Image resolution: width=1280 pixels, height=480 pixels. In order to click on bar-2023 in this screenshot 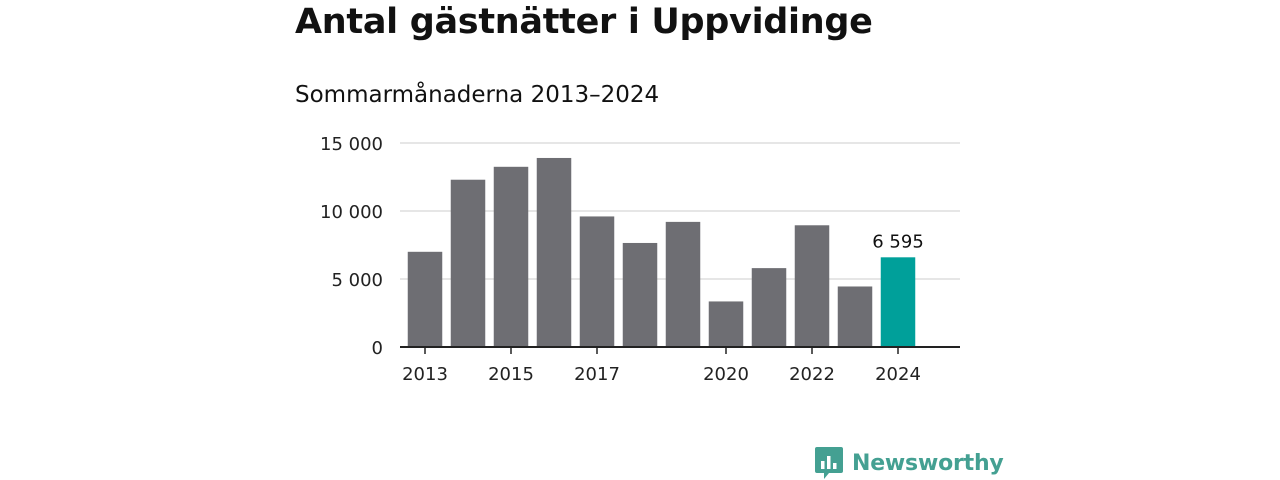, I will do `click(855, 316)`.